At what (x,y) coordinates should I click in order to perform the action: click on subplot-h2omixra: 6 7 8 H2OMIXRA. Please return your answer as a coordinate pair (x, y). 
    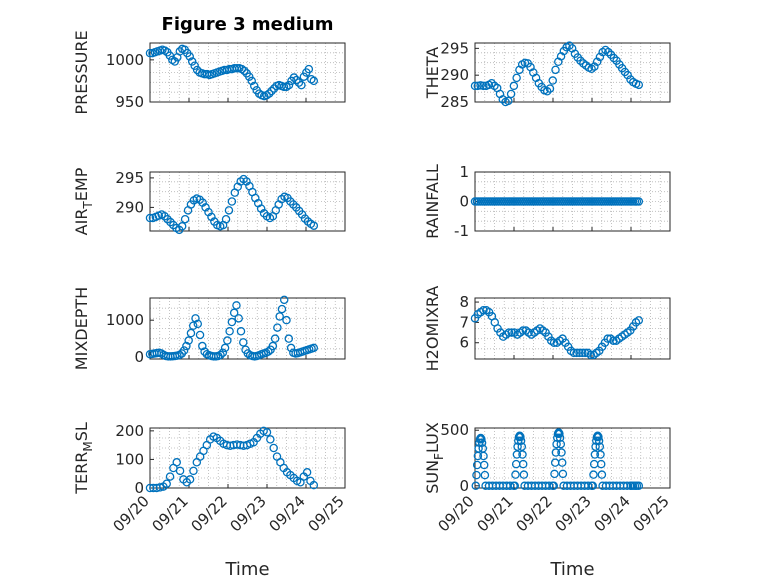
    Looking at the image, I should click on (547, 328).